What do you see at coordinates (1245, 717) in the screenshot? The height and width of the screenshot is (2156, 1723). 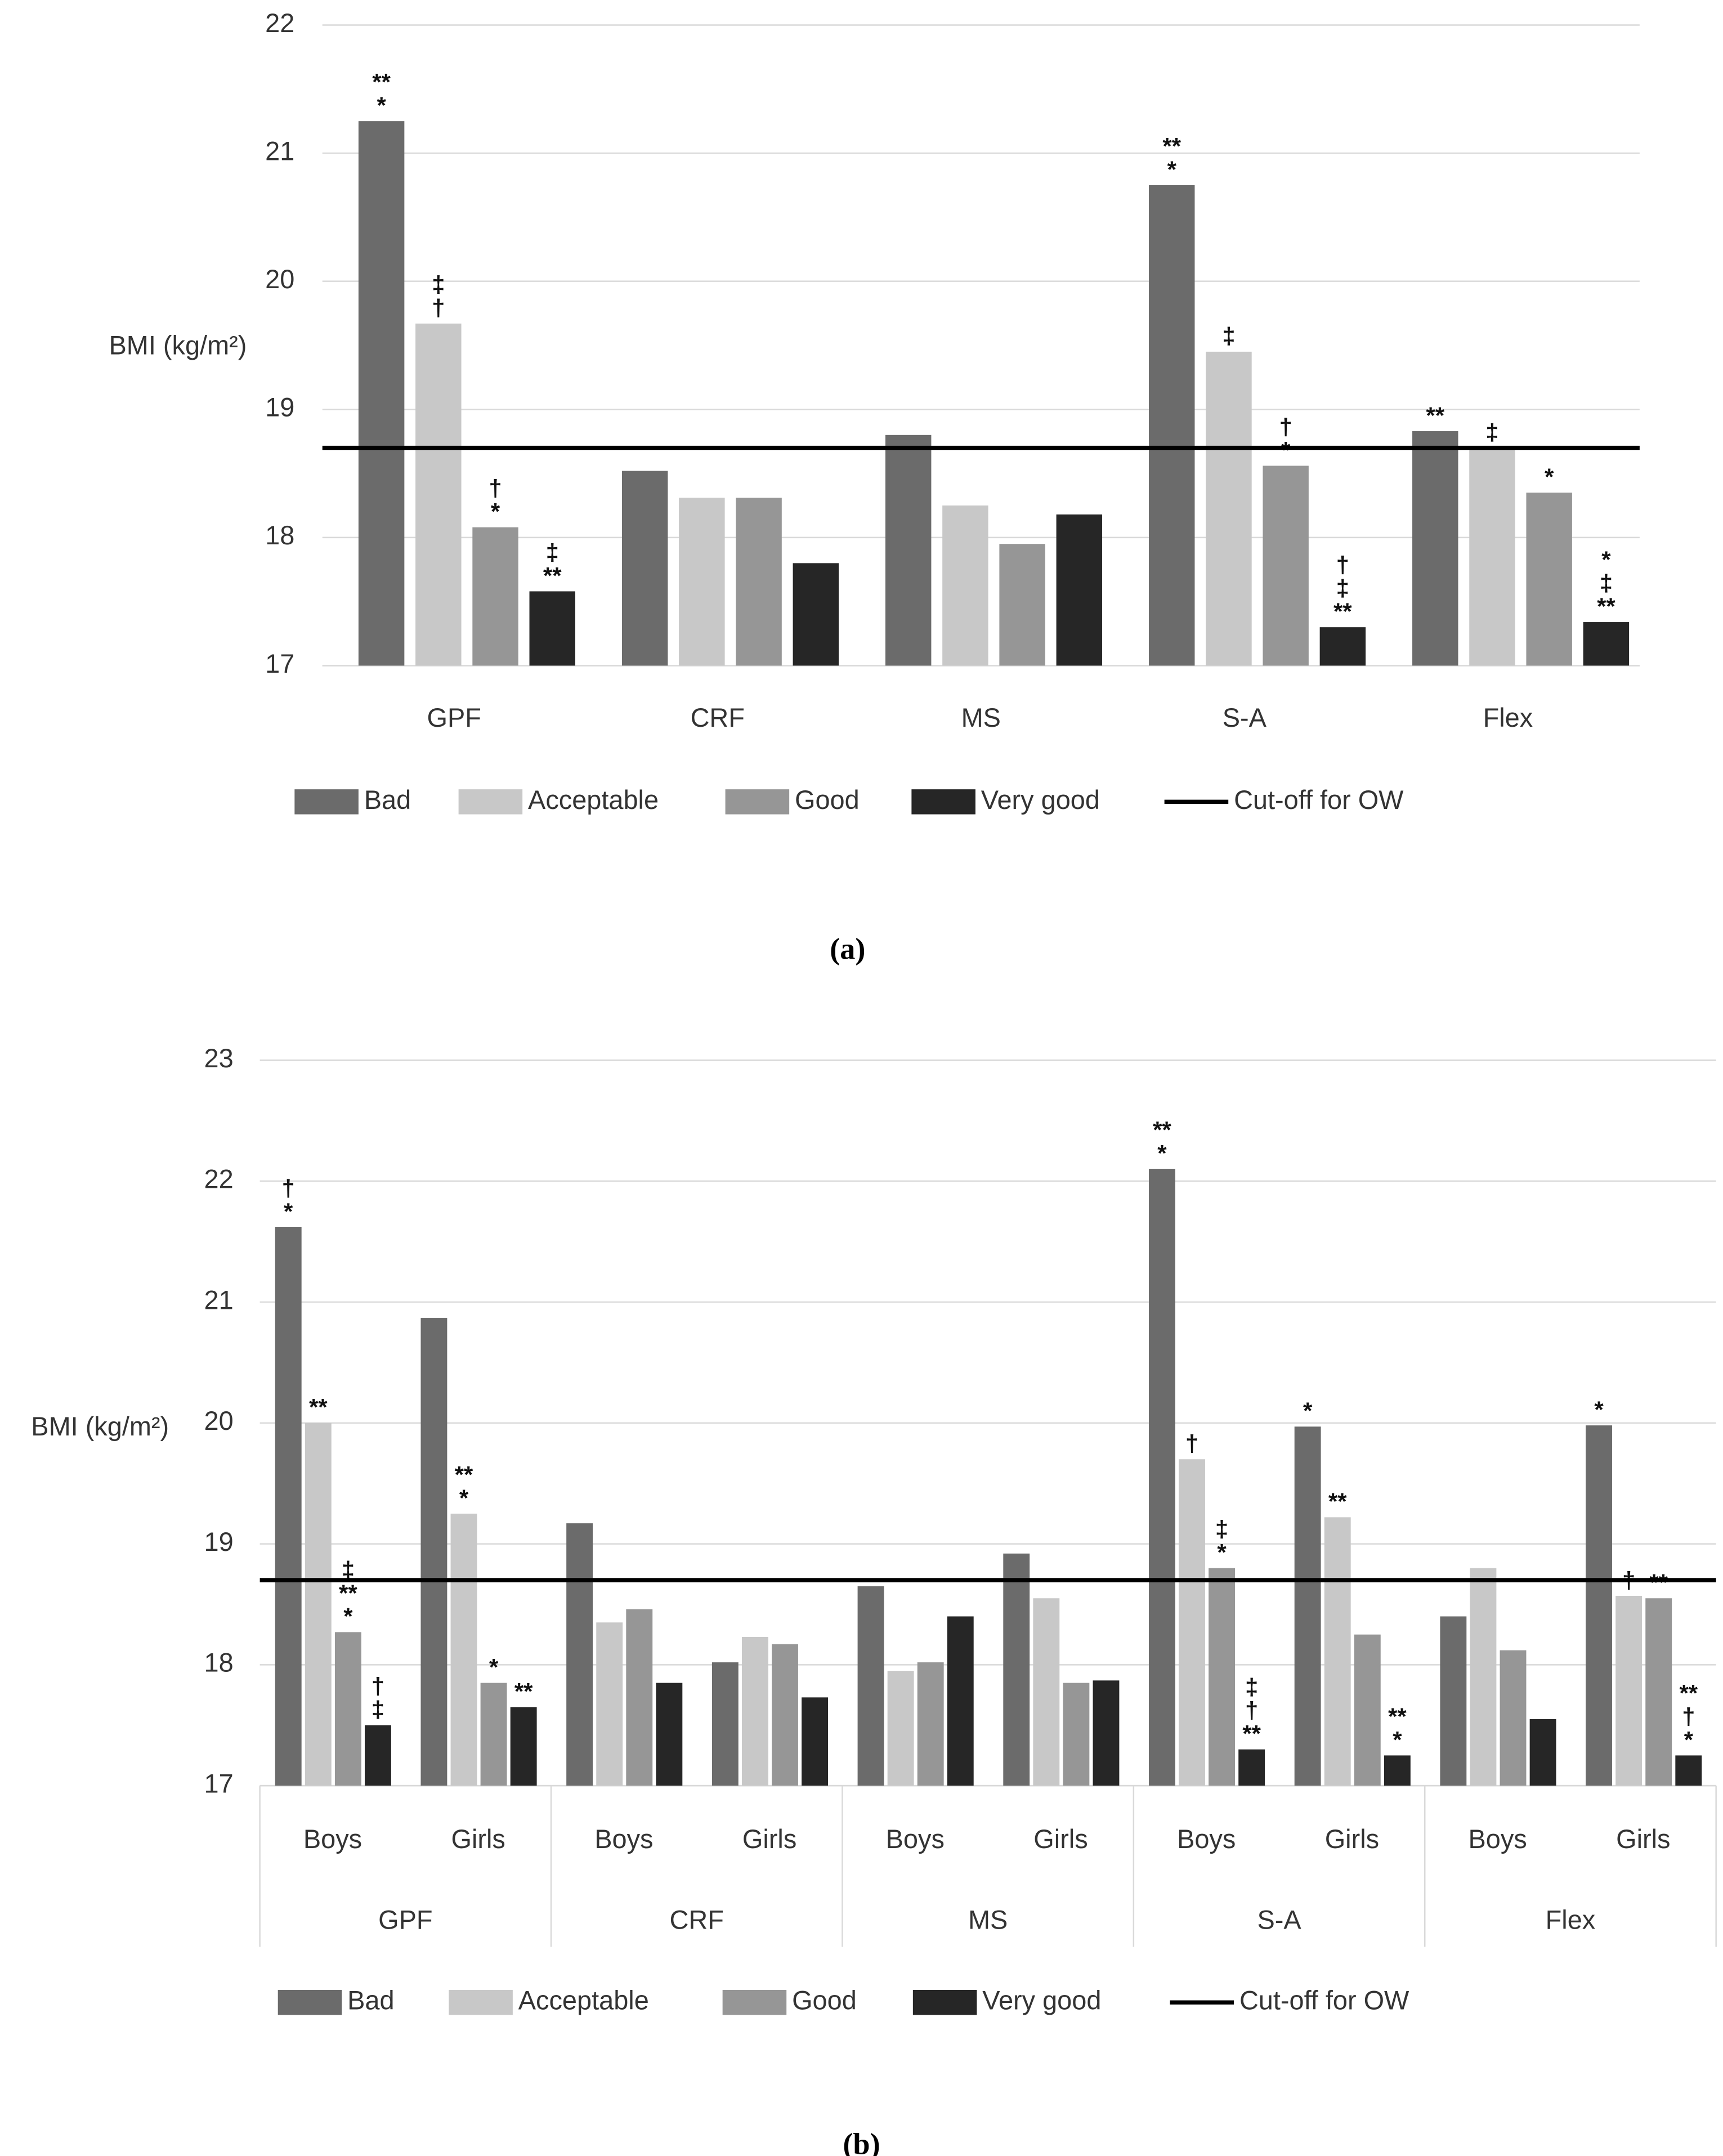 I see `x-tick-label: S-A` at bounding box center [1245, 717].